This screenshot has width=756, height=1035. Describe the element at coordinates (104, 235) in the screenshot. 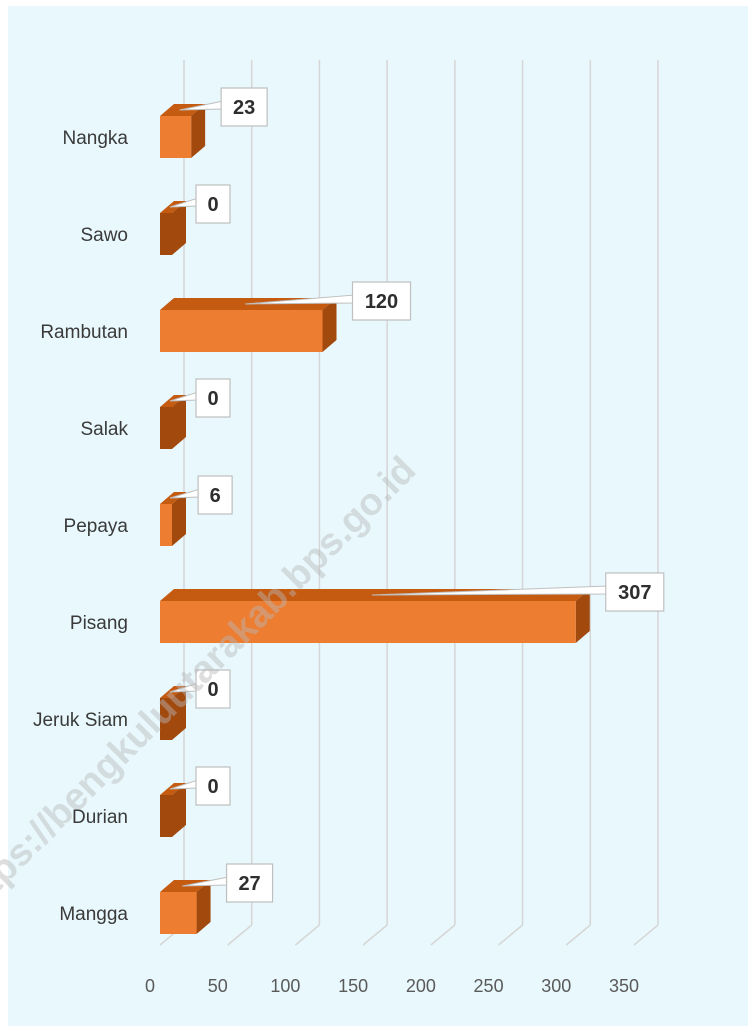

I see `category-label: Sawo` at that location.